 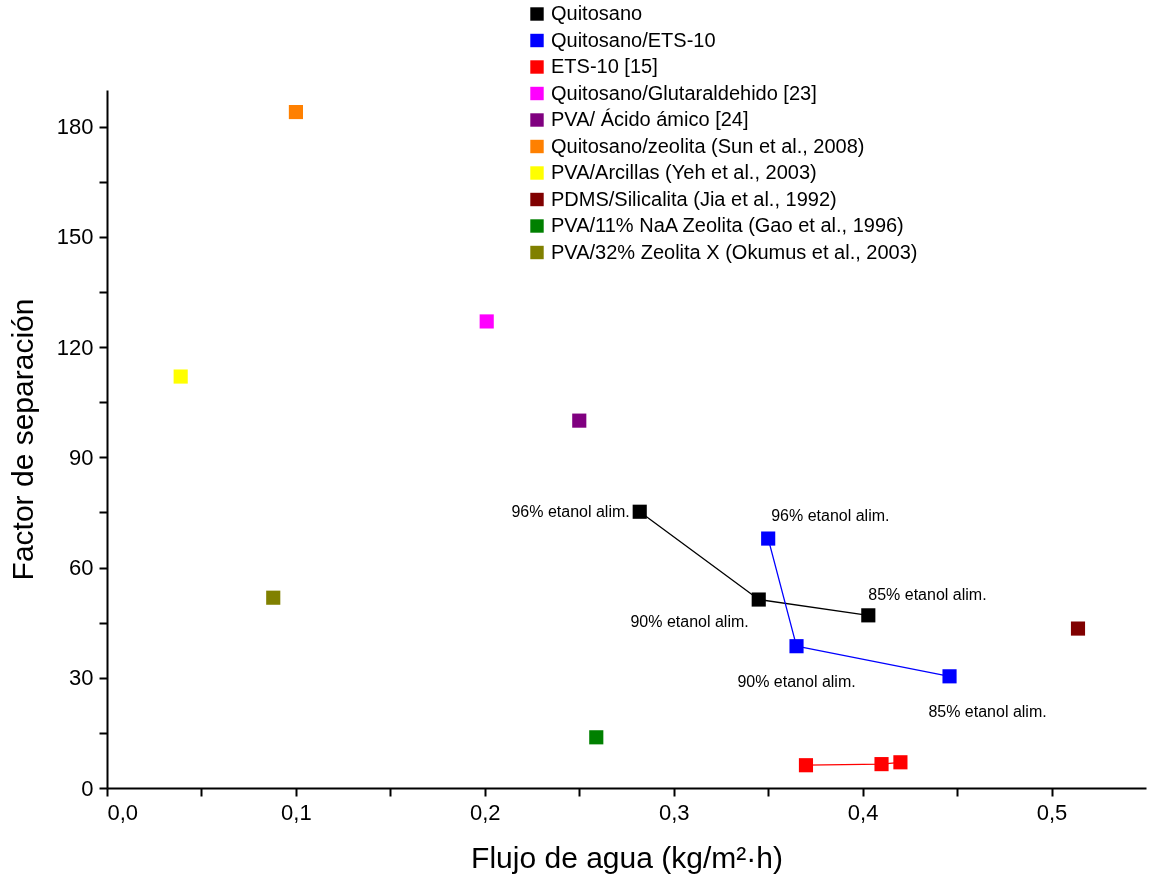 I want to click on legend-label: Quitosano, so click(x=597, y=13).